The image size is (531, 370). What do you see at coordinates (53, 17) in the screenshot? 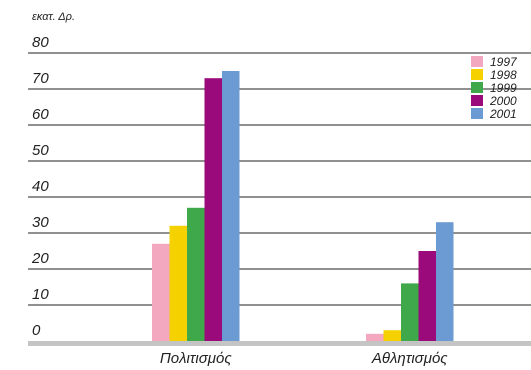
I see `y-axis-unit-label: εκατ. Δρ.` at bounding box center [53, 17].